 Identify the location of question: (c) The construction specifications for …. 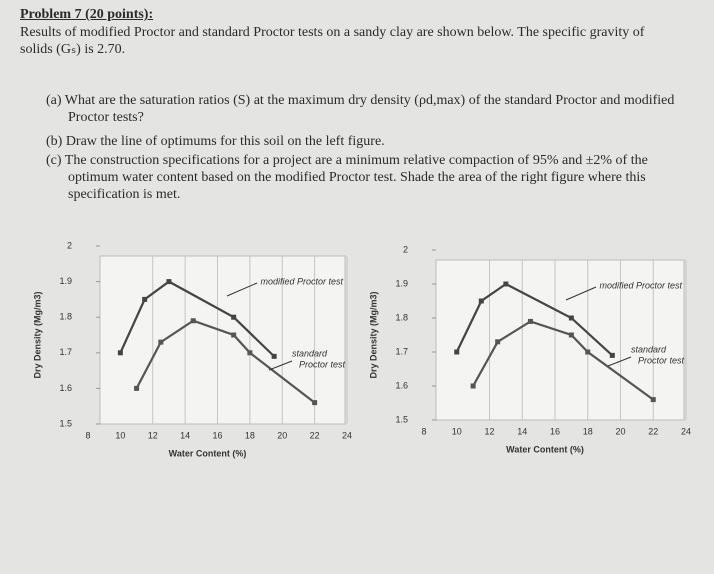
(347, 177).